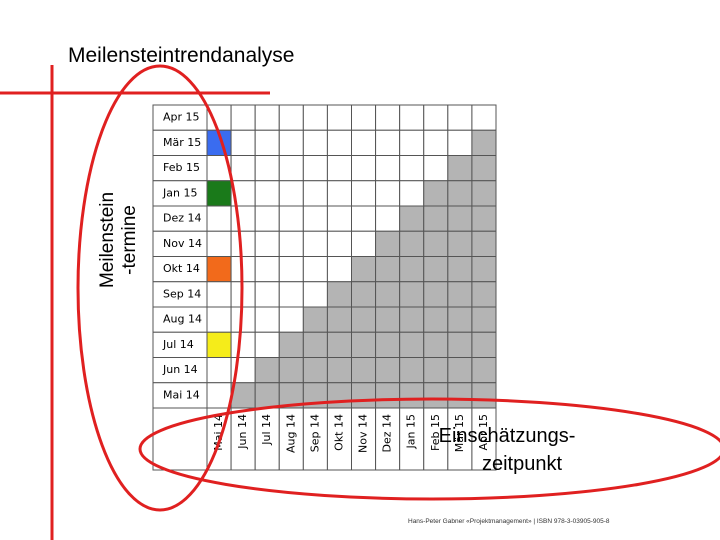  I want to click on row-label: Sep 14, so click(182, 293).